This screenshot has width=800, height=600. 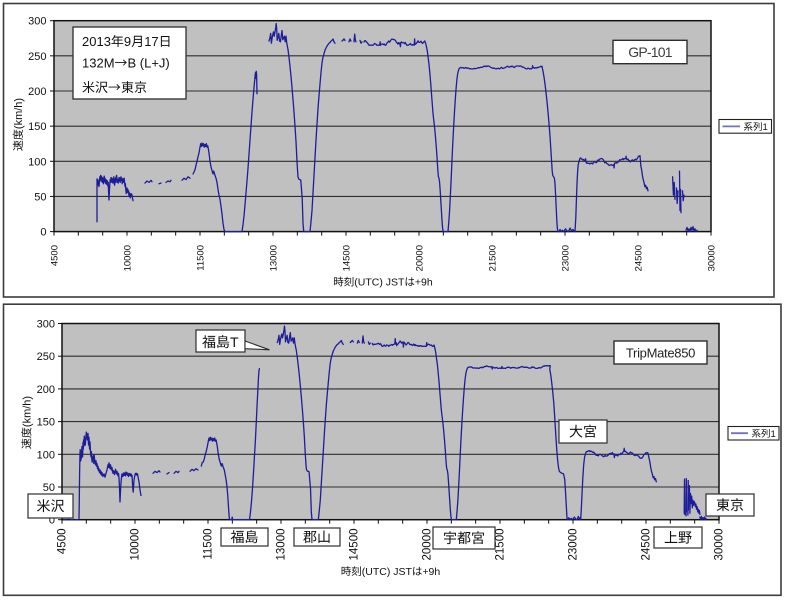 I want to click on svg-text: 9, so click(x=127, y=41).